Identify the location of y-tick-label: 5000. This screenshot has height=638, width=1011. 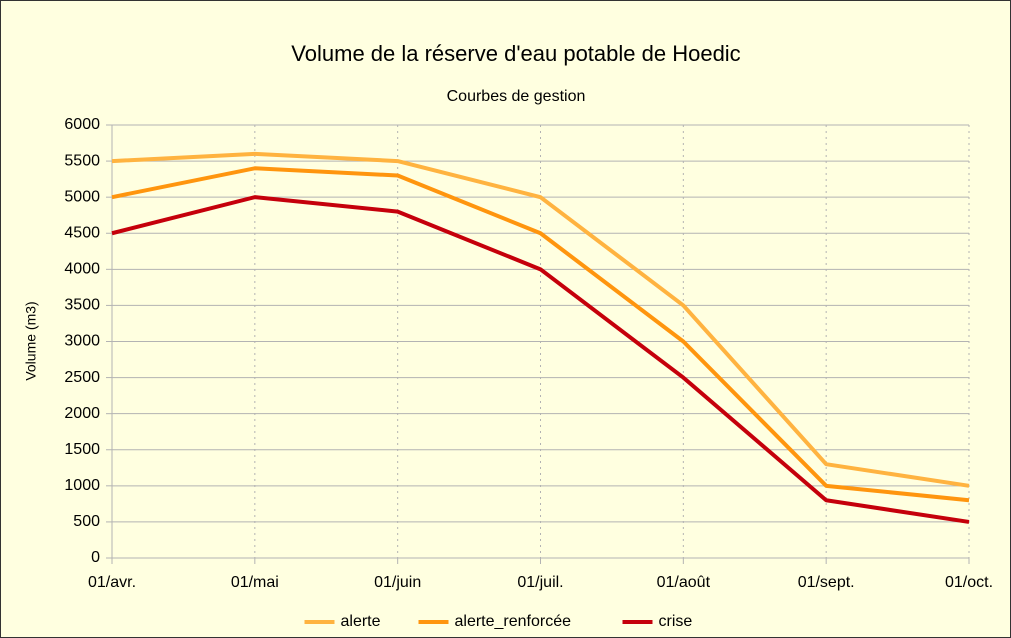
(82, 196).